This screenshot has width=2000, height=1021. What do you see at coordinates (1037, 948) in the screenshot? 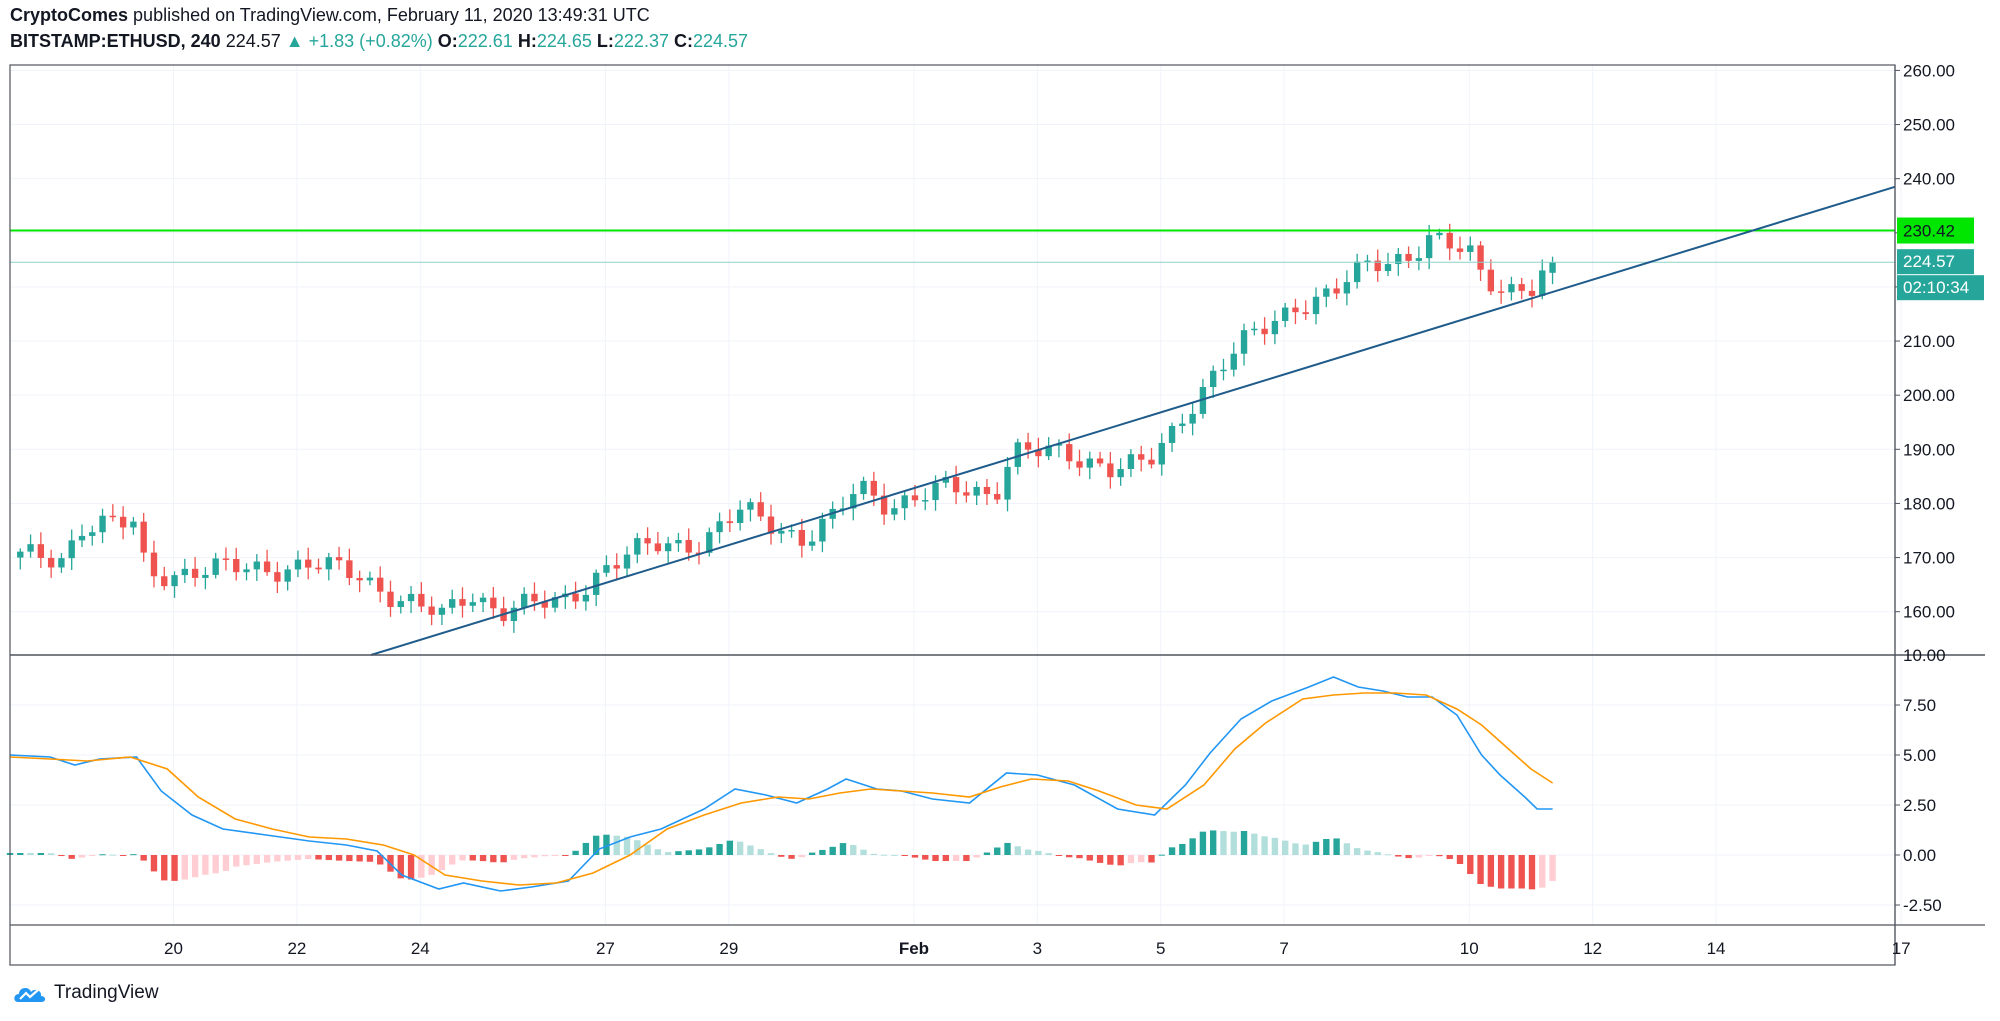
I see `time-axis: 20 22 24 27 29 Feb 3 5 7 10 12 14 17` at bounding box center [1037, 948].